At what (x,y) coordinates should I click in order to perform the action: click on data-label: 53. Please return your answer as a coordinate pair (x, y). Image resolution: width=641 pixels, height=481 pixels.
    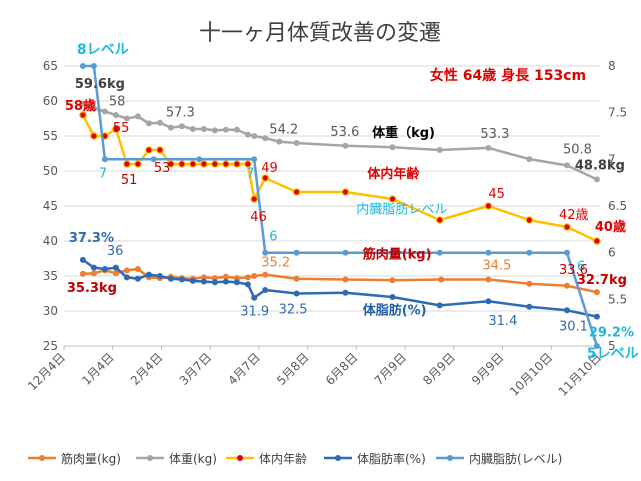
    Looking at the image, I should click on (162, 168).